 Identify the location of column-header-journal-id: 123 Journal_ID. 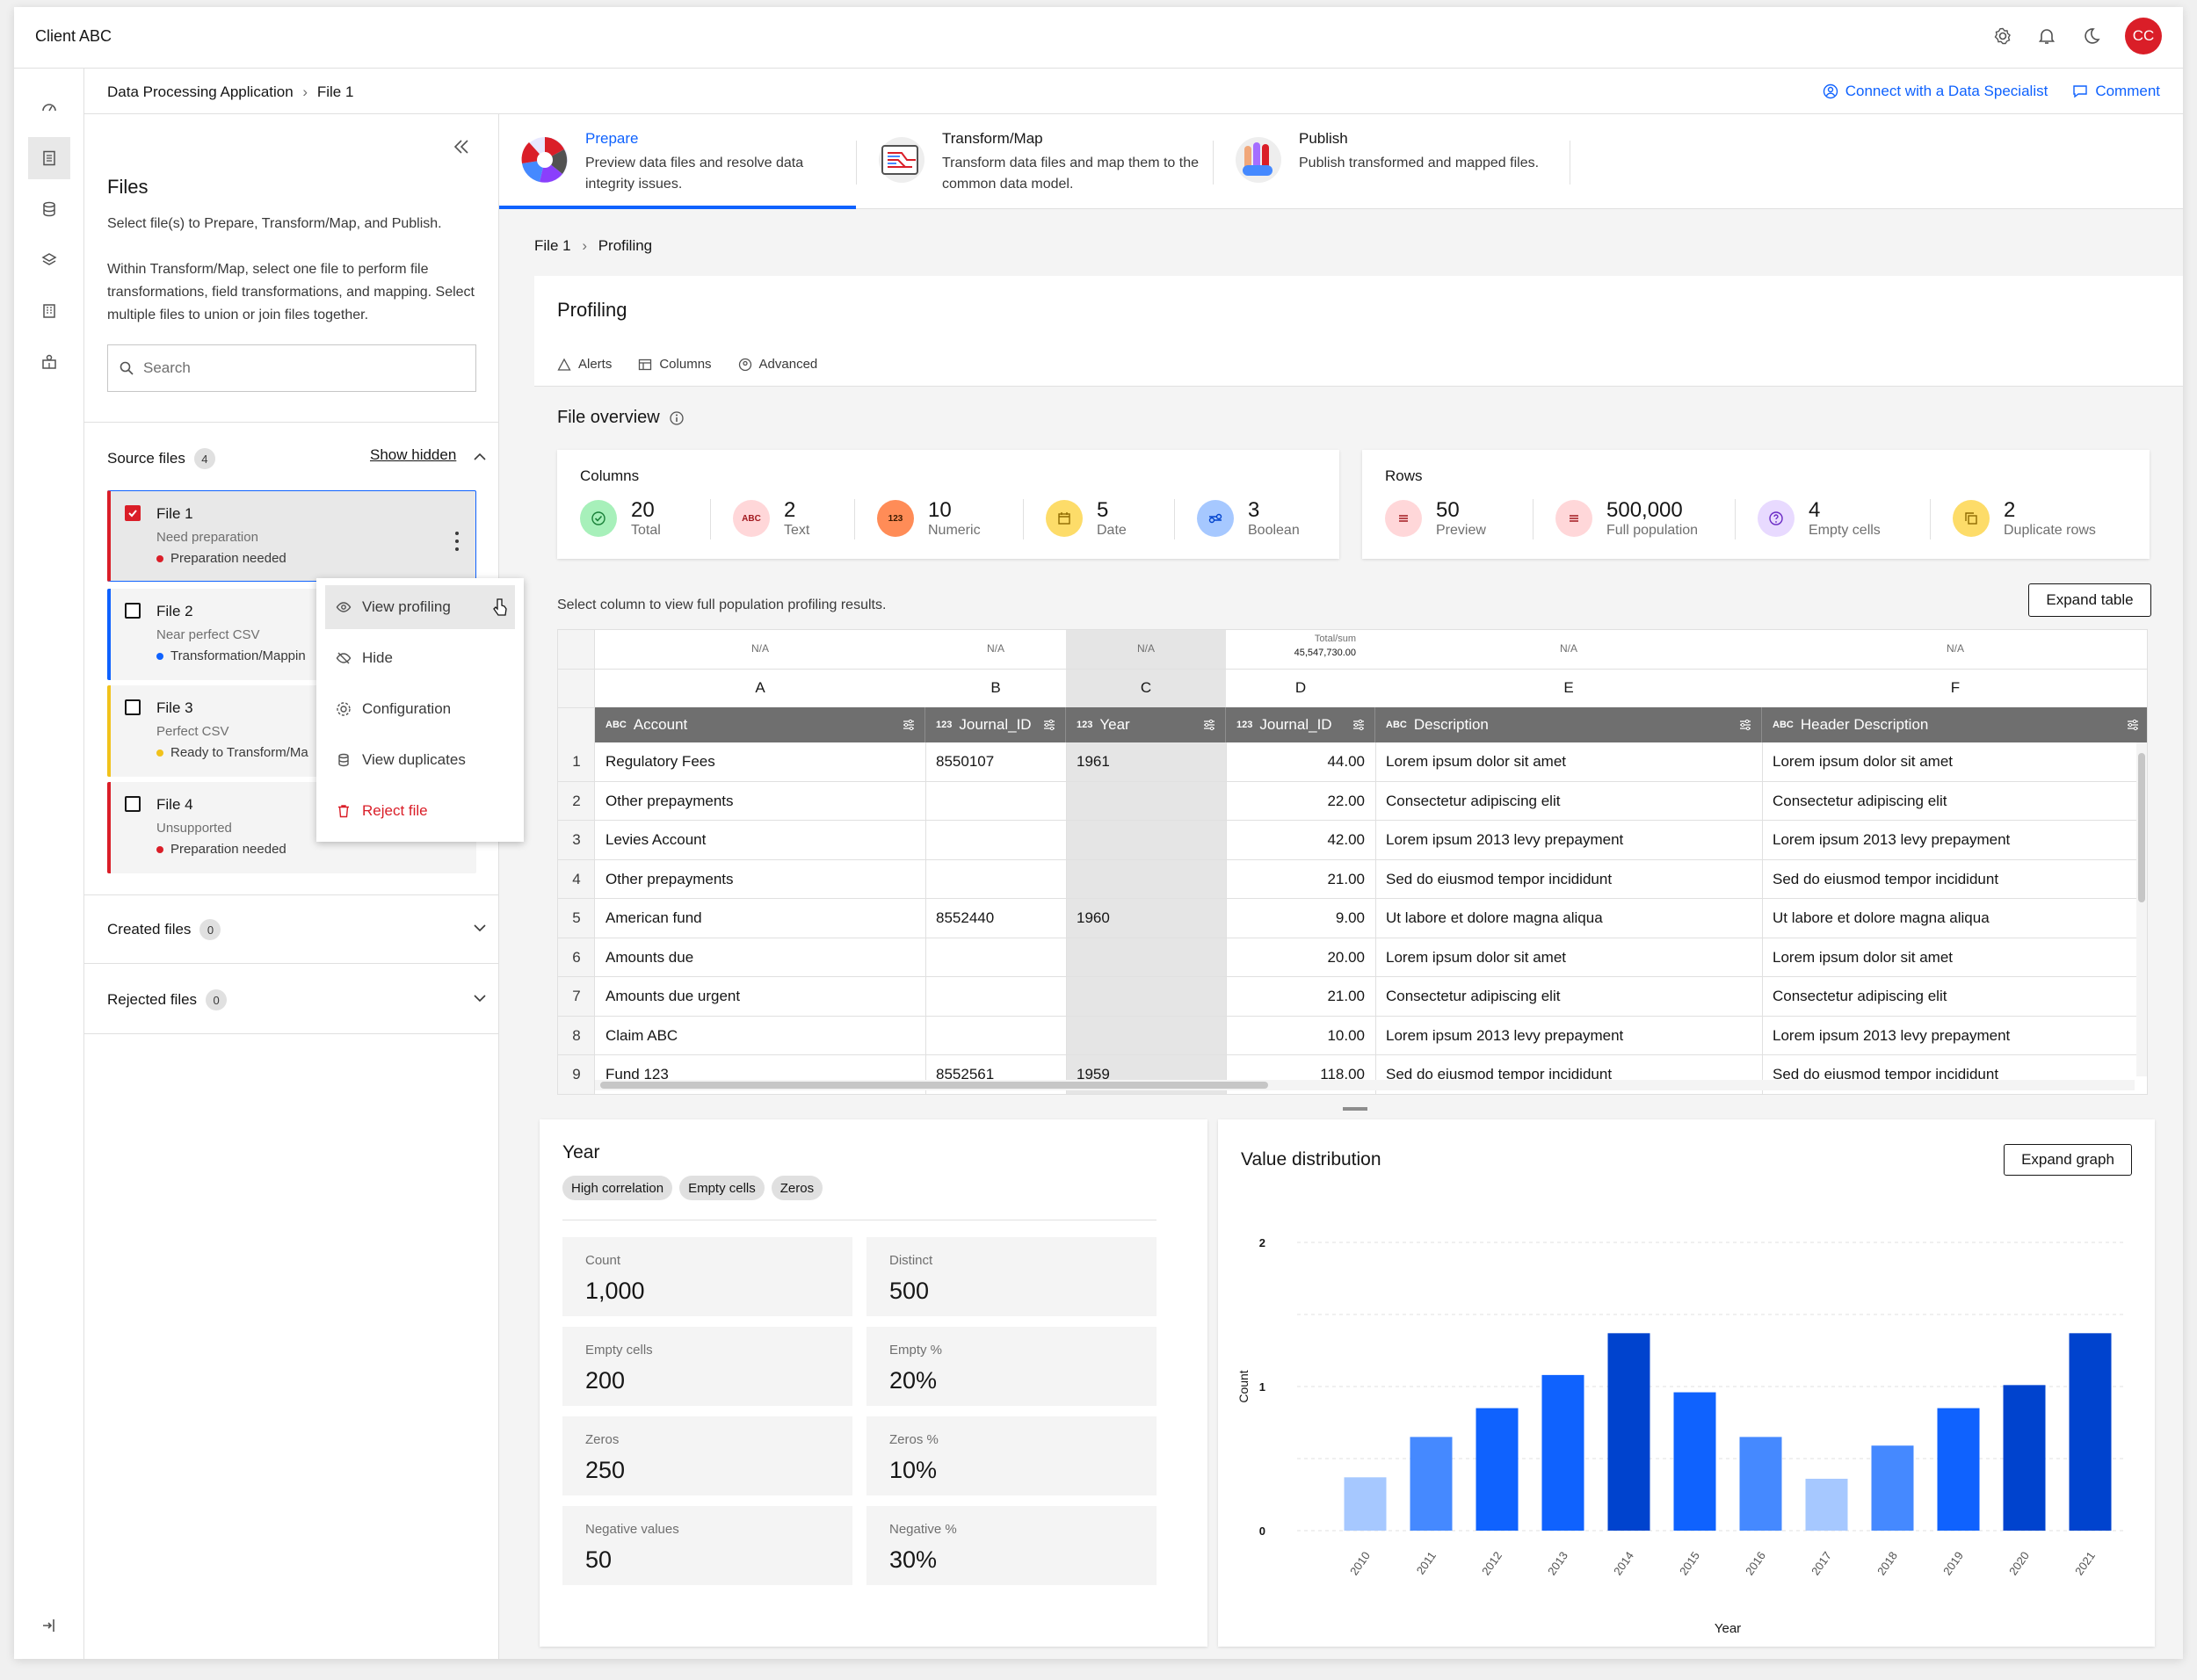
(995, 724).